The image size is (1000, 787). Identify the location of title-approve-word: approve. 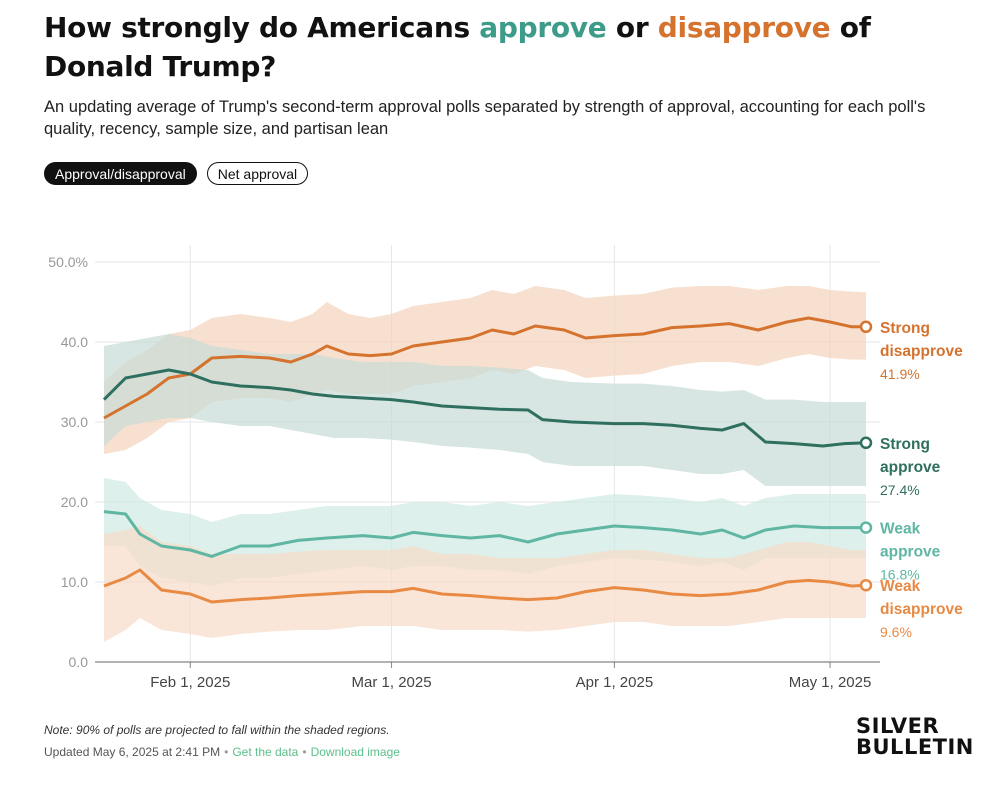
(543, 27).